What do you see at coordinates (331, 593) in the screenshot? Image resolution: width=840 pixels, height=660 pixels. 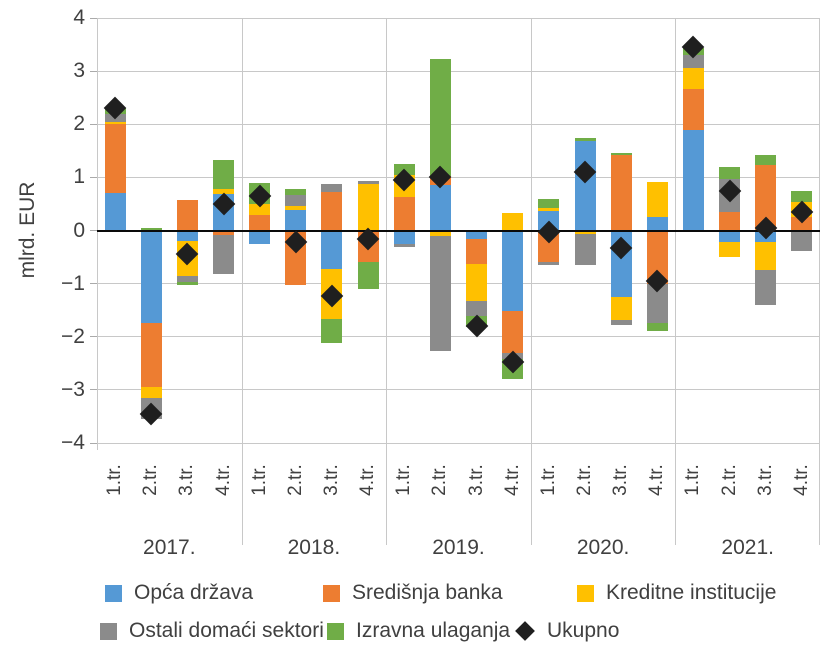 I see `legend-swatch-orange` at bounding box center [331, 593].